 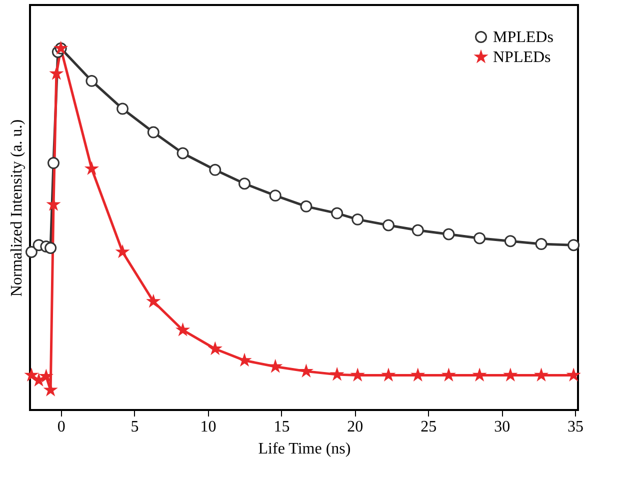 What do you see at coordinates (134, 427) in the screenshot?
I see `x-tick-label: 5` at bounding box center [134, 427].